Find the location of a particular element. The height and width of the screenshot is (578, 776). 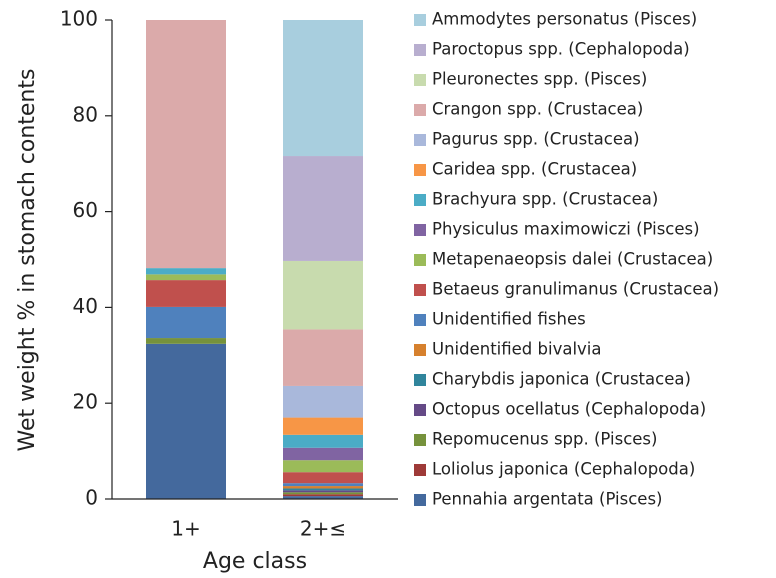

x-tick-label: 2+≤ is located at coordinates (323, 529).